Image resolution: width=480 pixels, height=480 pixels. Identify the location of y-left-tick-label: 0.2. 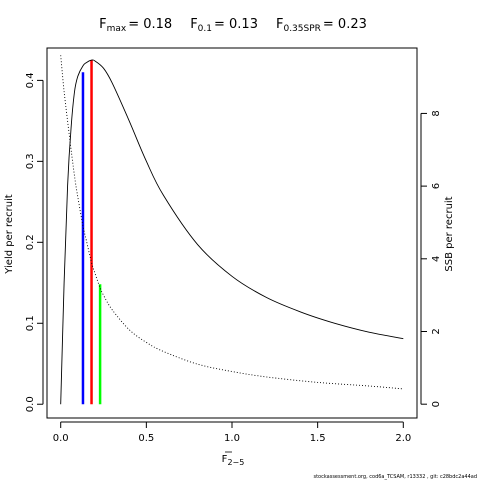
(30, 242).